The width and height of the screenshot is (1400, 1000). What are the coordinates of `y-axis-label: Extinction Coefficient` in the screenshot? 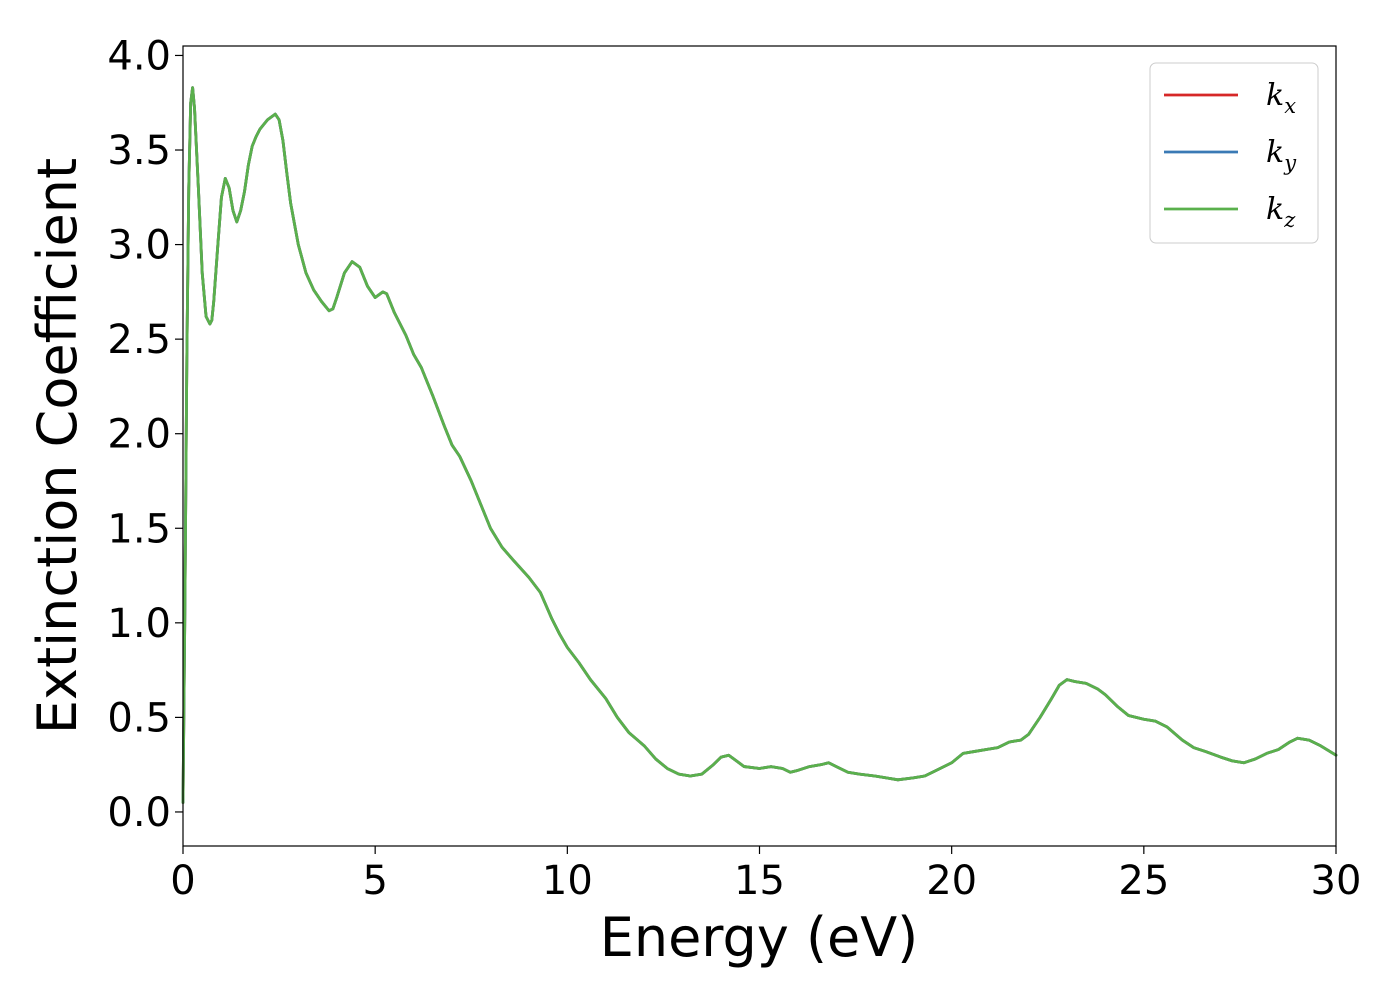 It's located at (57, 446).